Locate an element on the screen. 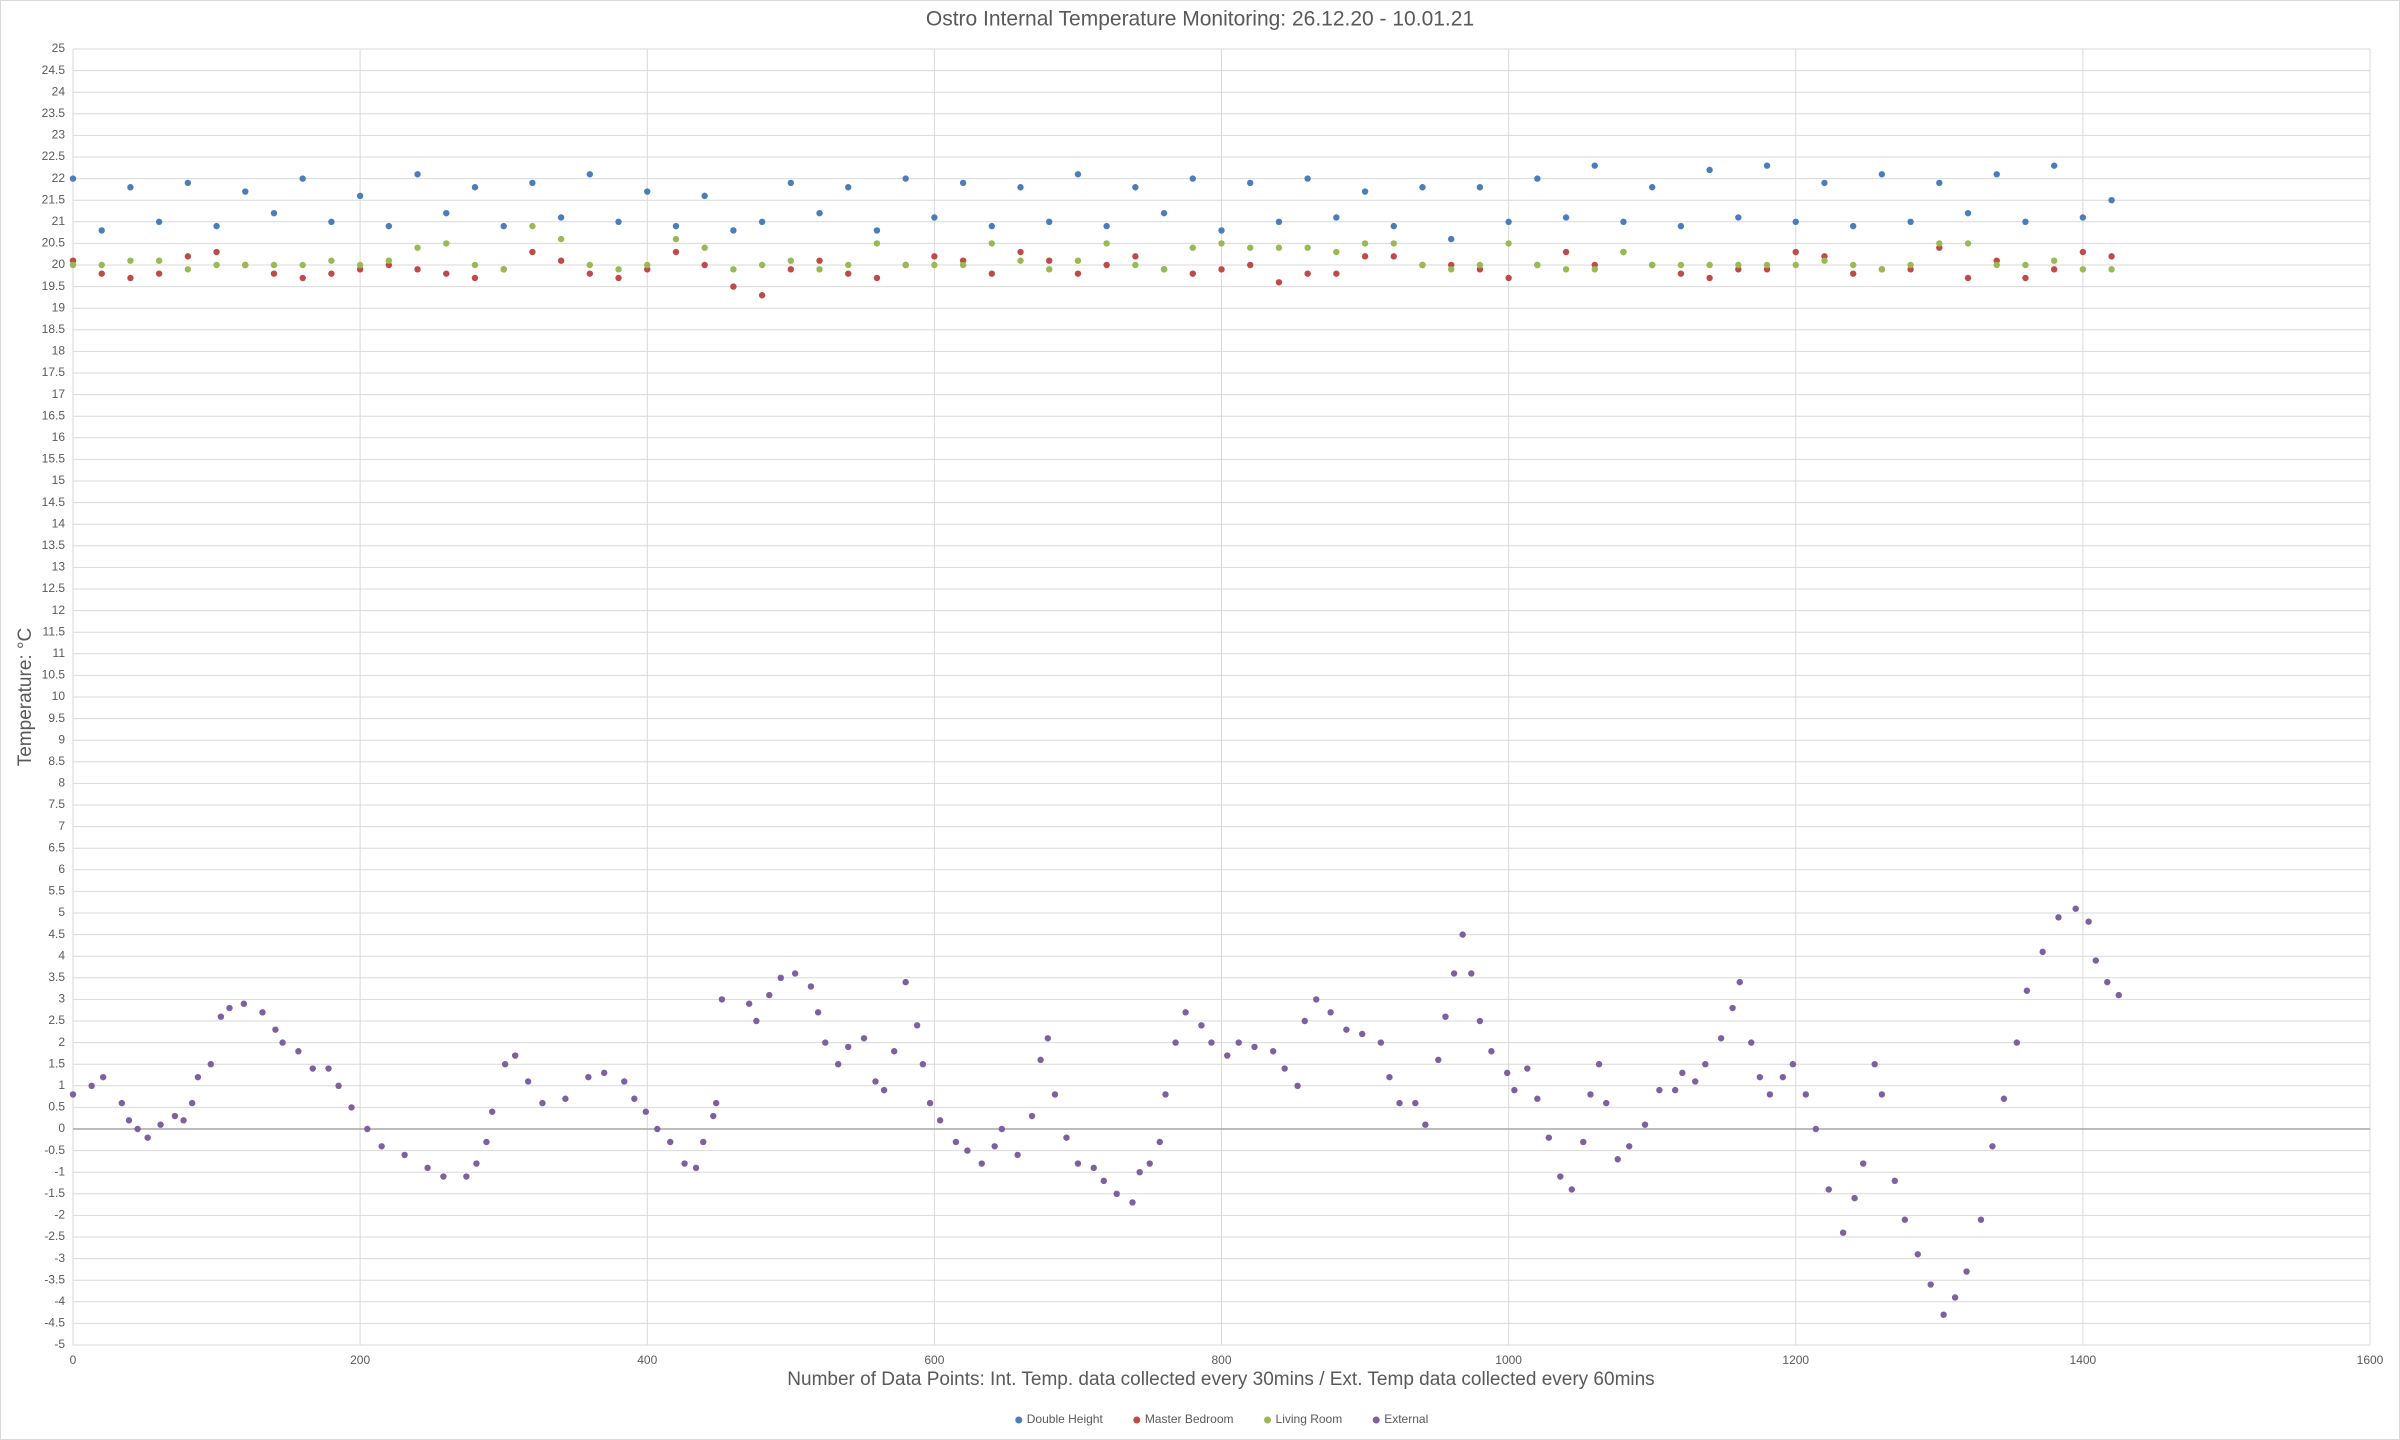  y-tick-label: 25 is located at coordinates (59, 48).